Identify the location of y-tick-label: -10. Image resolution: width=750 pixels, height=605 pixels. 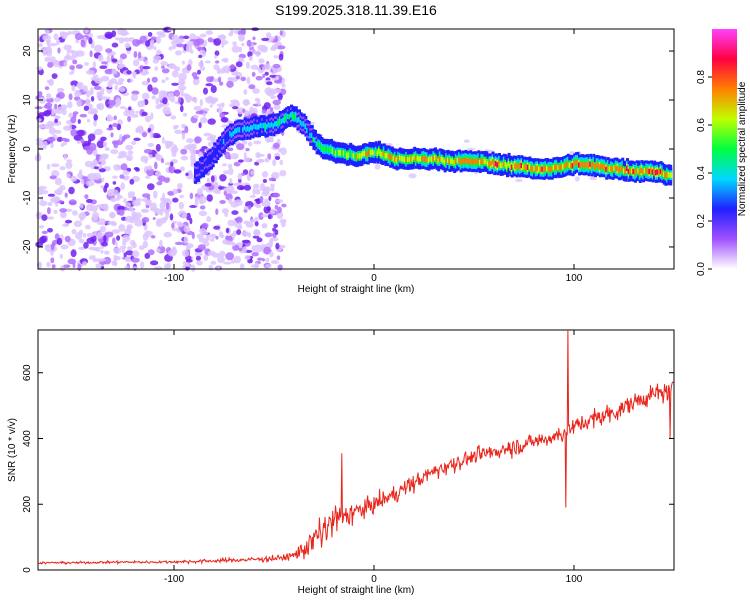
(27, 197).